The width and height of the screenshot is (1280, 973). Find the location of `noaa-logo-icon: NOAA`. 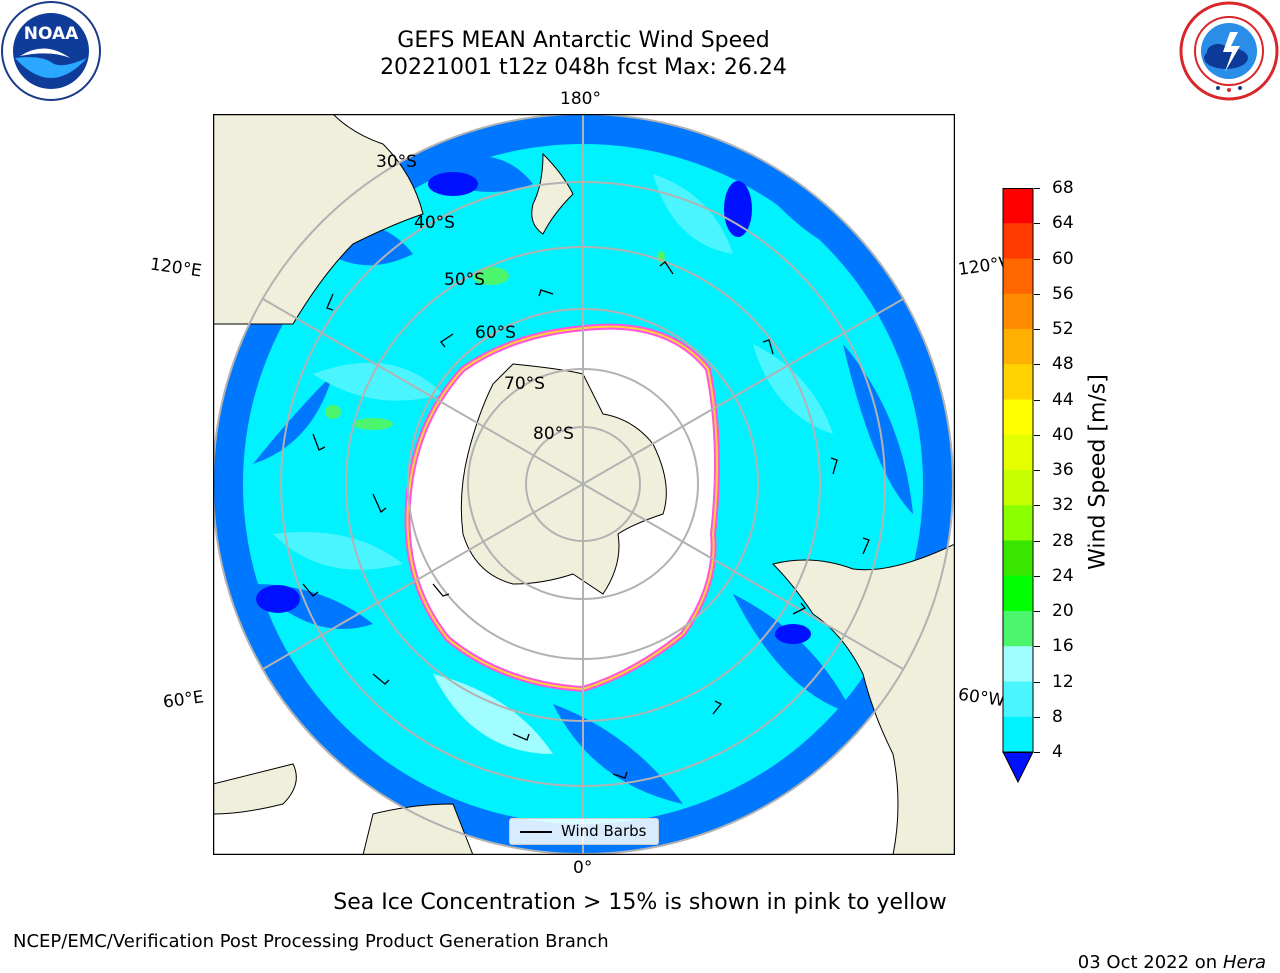

noaa-logo-icon: NOAA is located at coordinates (51, 51).